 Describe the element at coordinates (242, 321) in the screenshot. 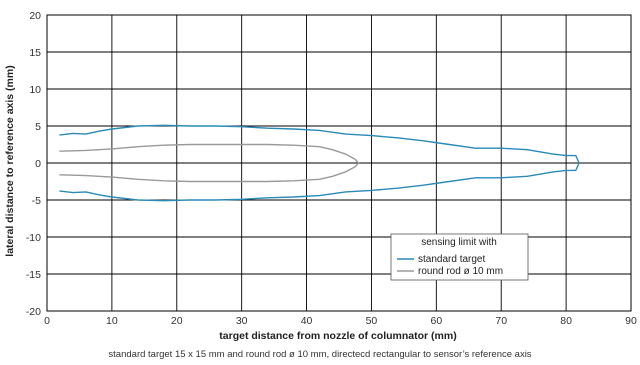

I see `x-tick-label: 30` at that location.